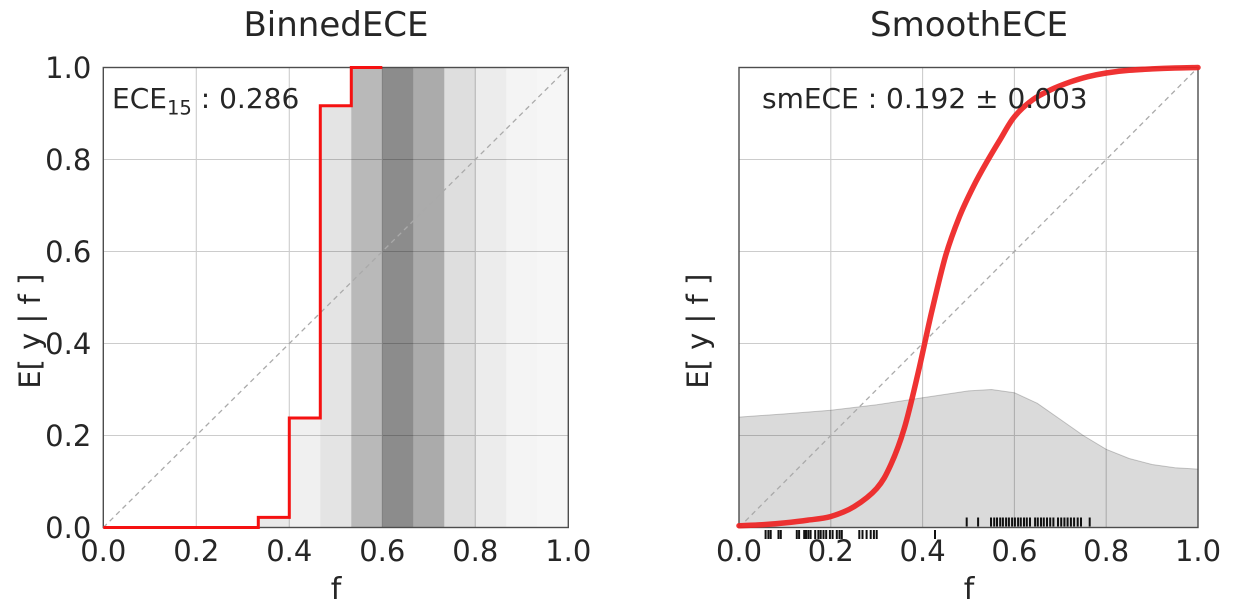 The width and height of the screenshot is (1234, 612). Describe the element at coordinates (969, 25) in the screenshot. I see `right-plot-title: SmoothECE` at that location.